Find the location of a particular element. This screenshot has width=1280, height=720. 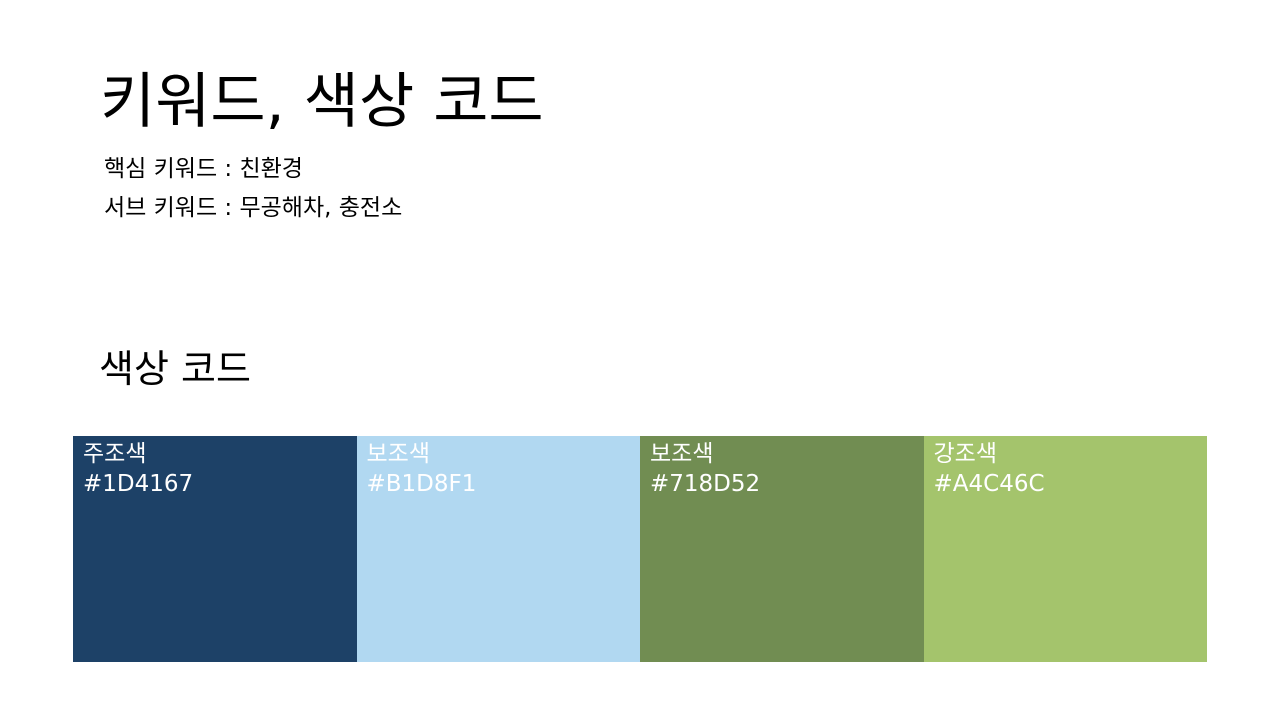

swatch-name: 강조색 is located at coordinates (965, 454).